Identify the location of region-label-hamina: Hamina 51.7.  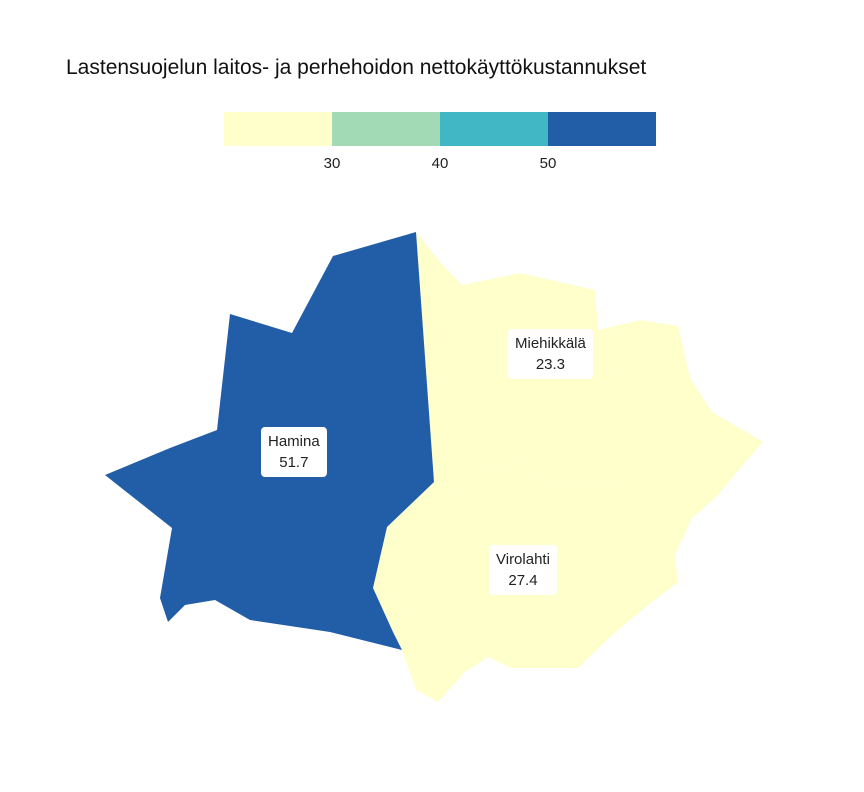
(294, 452).